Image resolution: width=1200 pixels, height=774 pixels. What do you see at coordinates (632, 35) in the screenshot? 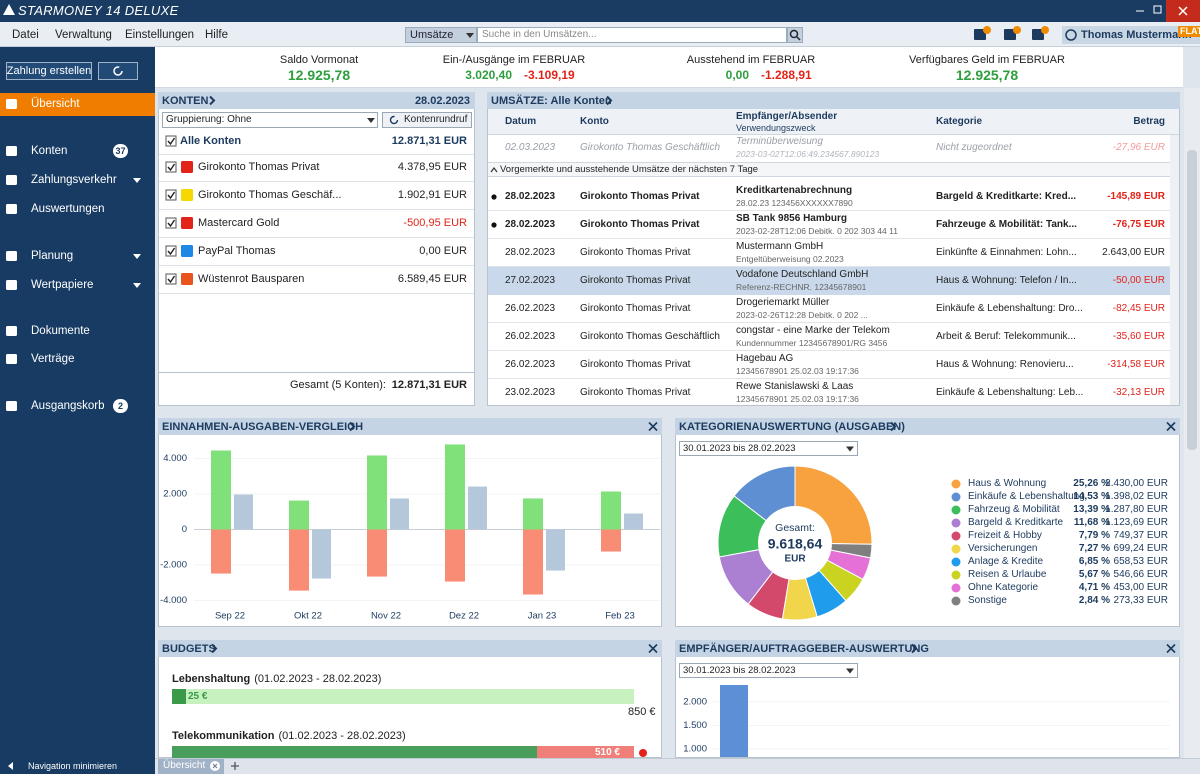
I see `search-input` at bounding box center [632, 35].